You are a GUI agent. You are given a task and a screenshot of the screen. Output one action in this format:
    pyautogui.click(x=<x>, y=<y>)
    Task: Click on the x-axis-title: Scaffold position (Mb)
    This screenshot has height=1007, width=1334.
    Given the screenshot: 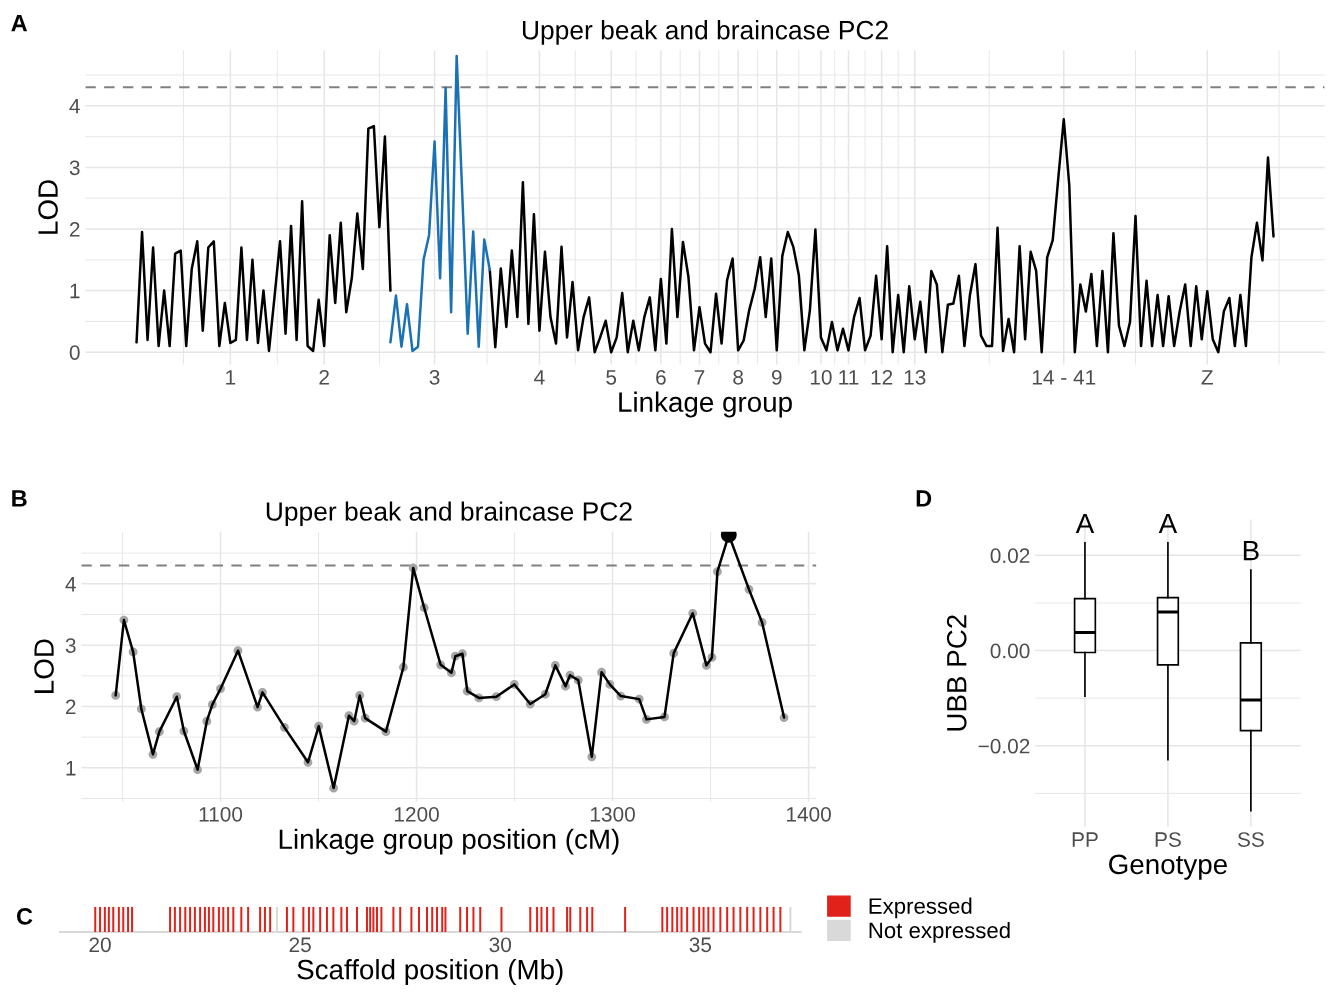 What is the action you would take?
    pyautogui.click(x=430, y=972)
    